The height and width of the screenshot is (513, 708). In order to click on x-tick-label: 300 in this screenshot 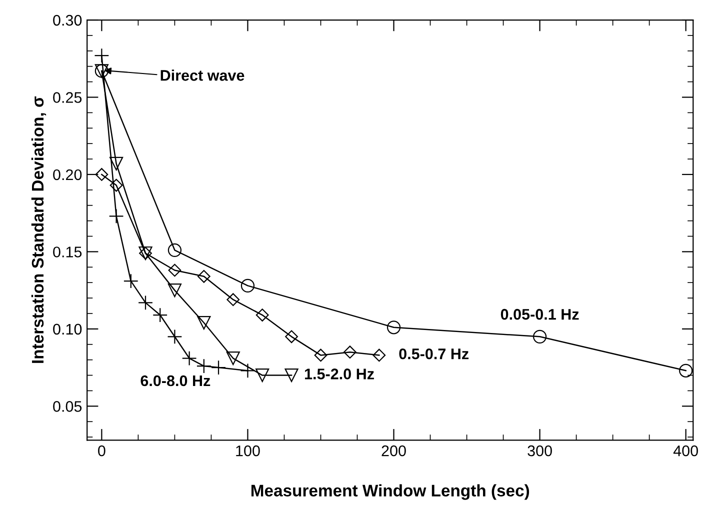, I will do `click(540, 450)`.